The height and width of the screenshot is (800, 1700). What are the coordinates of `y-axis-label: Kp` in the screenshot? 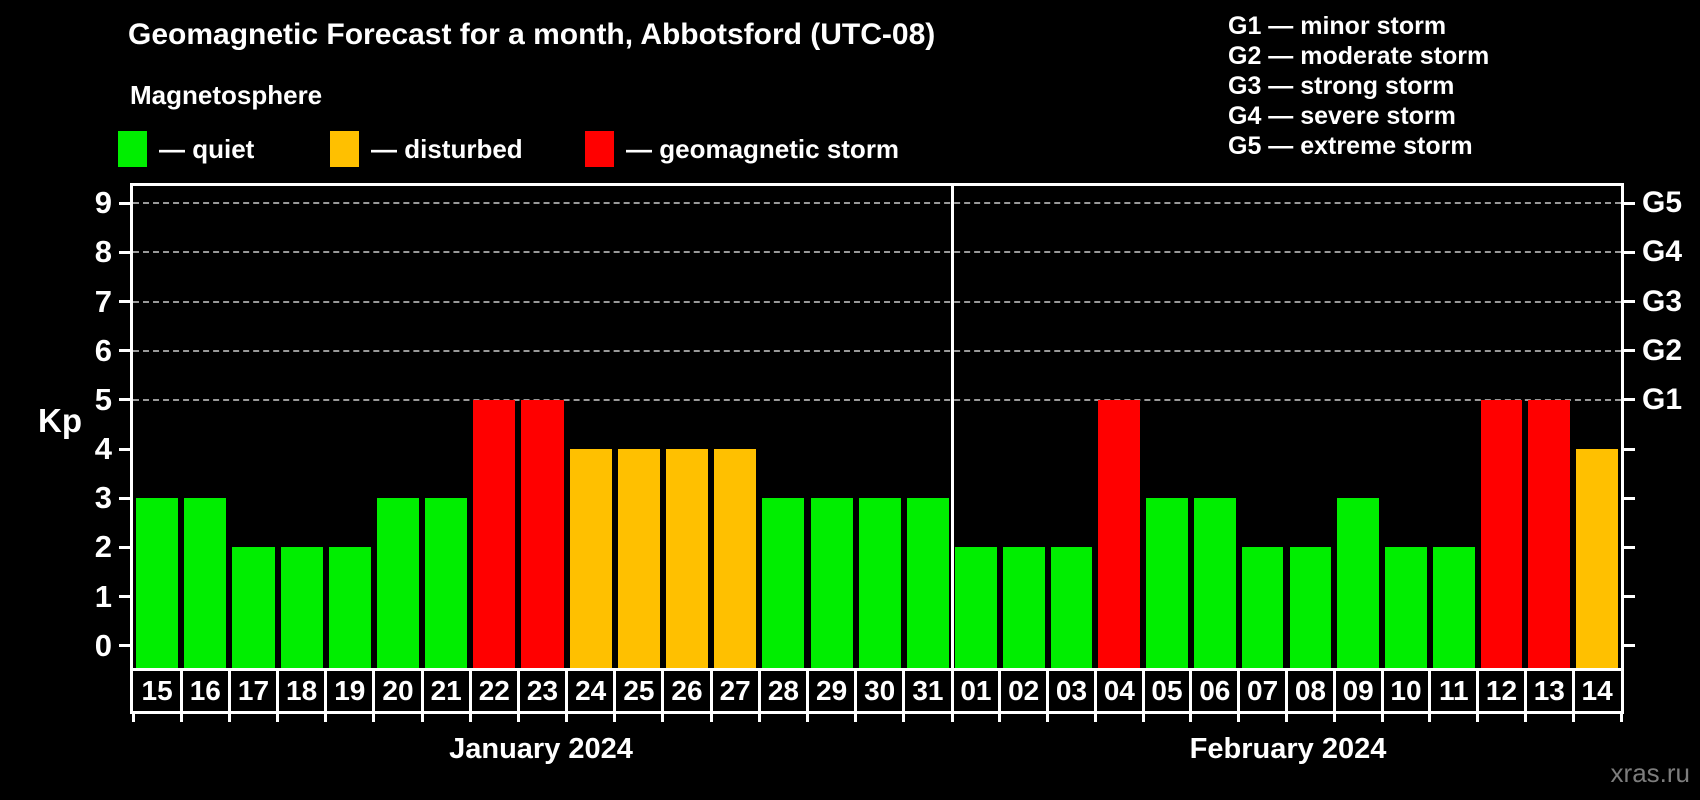 It's located at (60, 420).